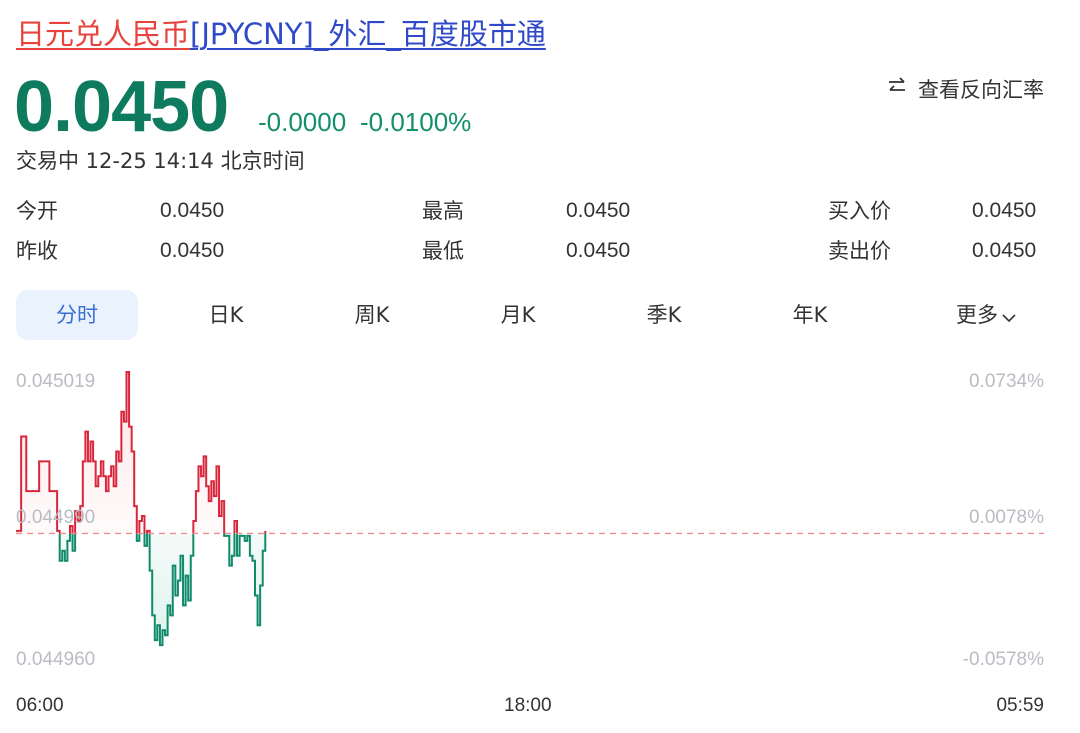 This screenshot has height=733, width=1080. What do you see at coordinates (56, 381) in the screenshot?
I see `y-left-tick: 0.045019` at bounding box center [56, 381].